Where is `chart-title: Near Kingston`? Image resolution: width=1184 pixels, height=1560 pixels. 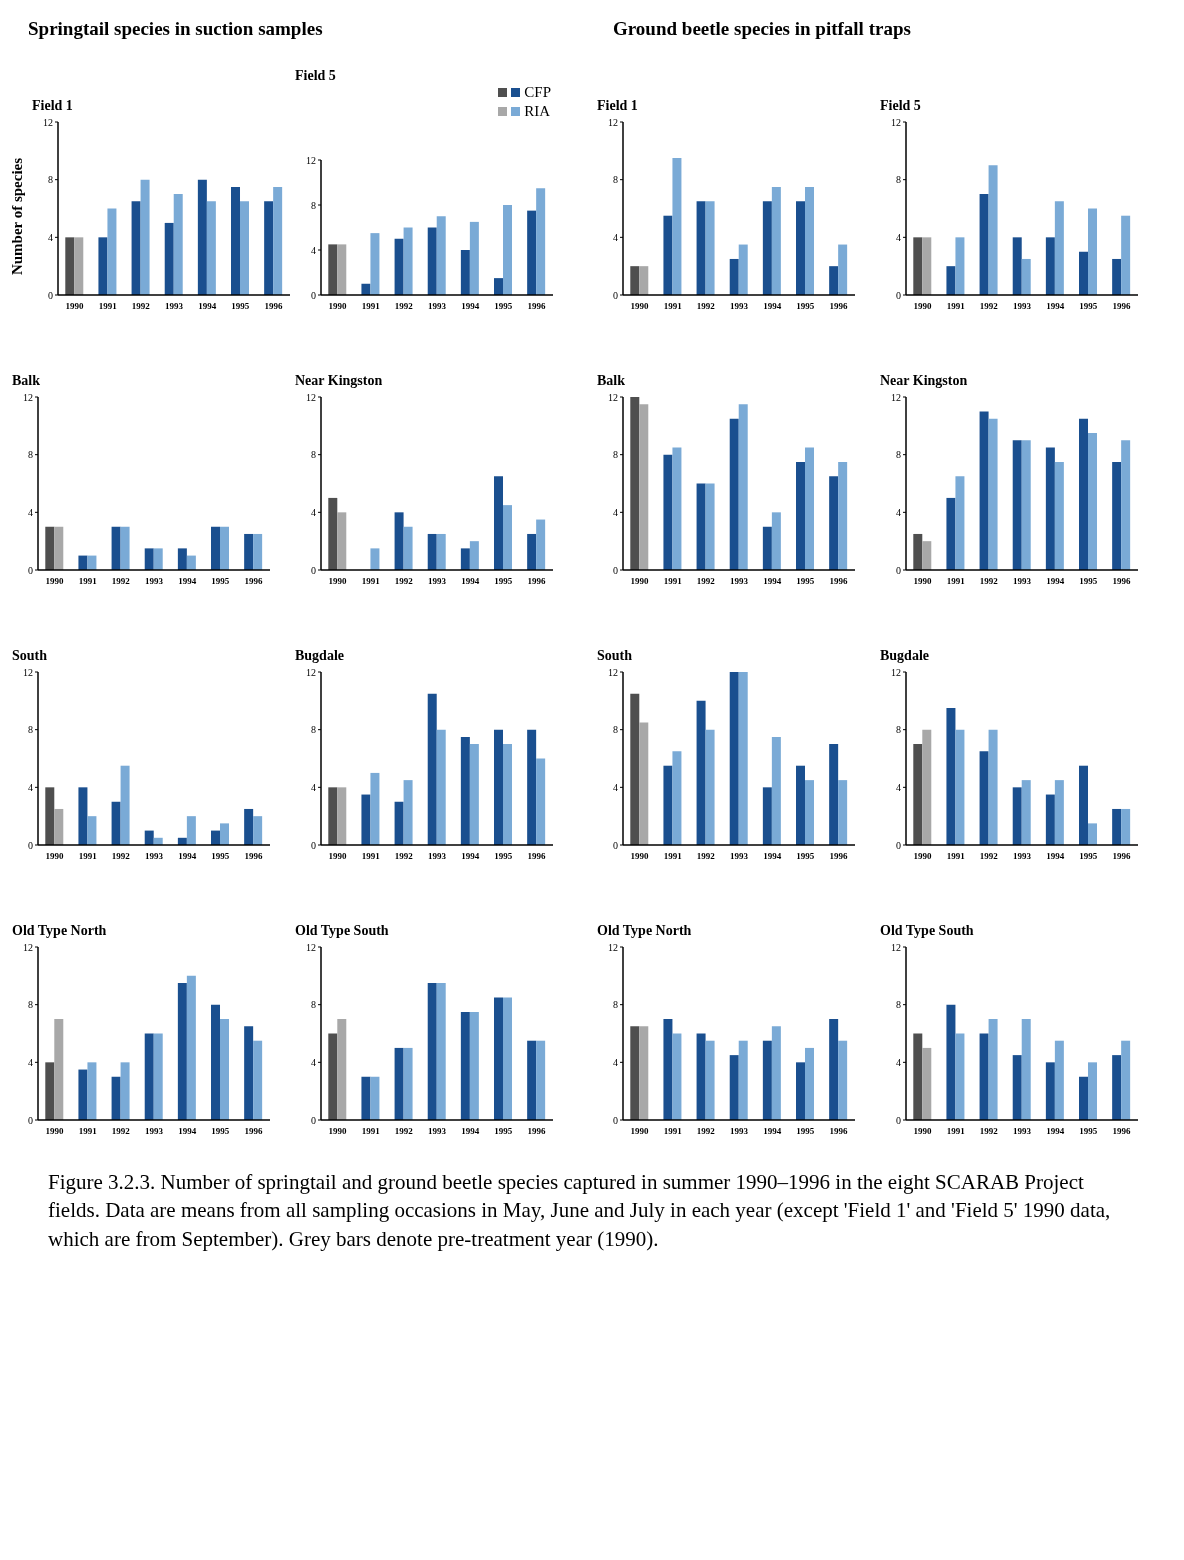 chart-title: Near Kingston is located at coordinates (339, 381).